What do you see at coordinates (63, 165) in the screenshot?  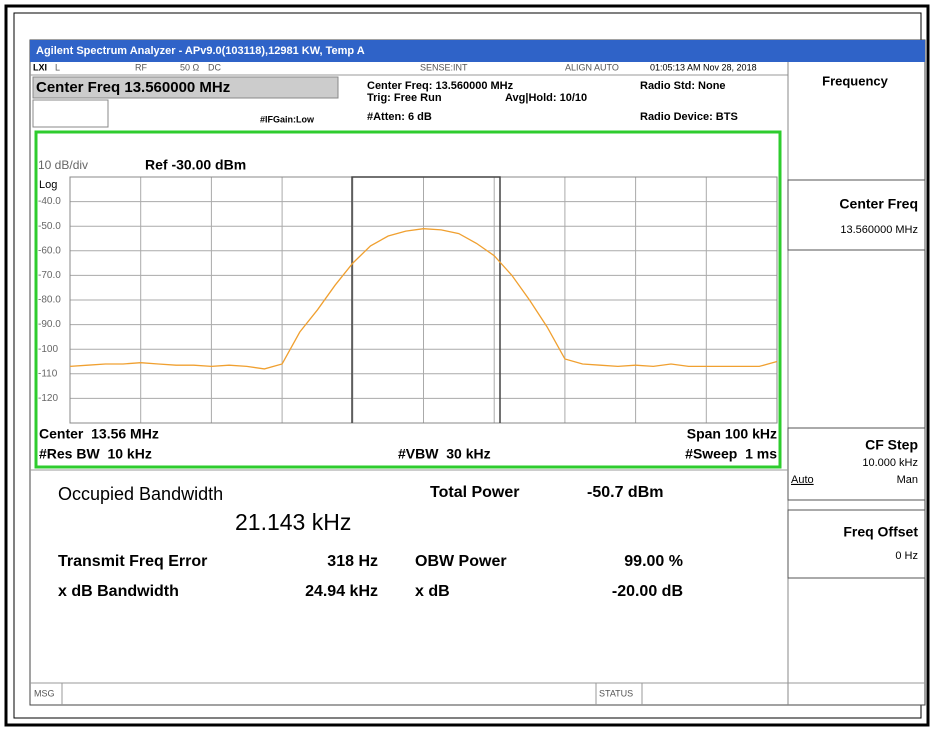 I see `scale: 10 dB/div` at bounding box center [63, 165].